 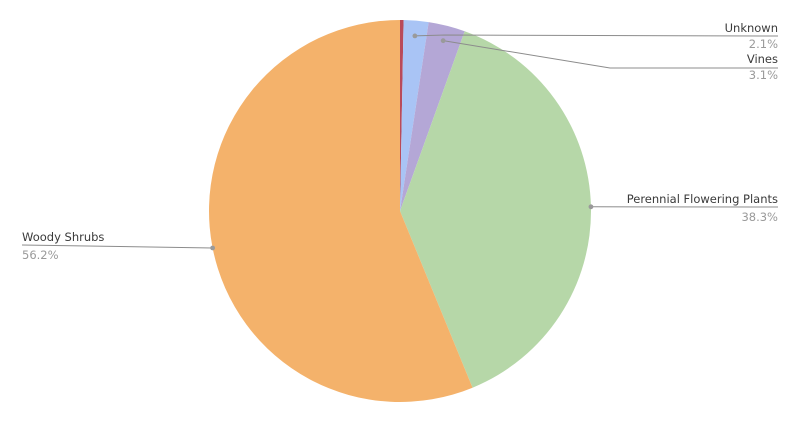 I want to click on slice-percent-woody-shrubs: 56.2%, so click(x=40, y=255).